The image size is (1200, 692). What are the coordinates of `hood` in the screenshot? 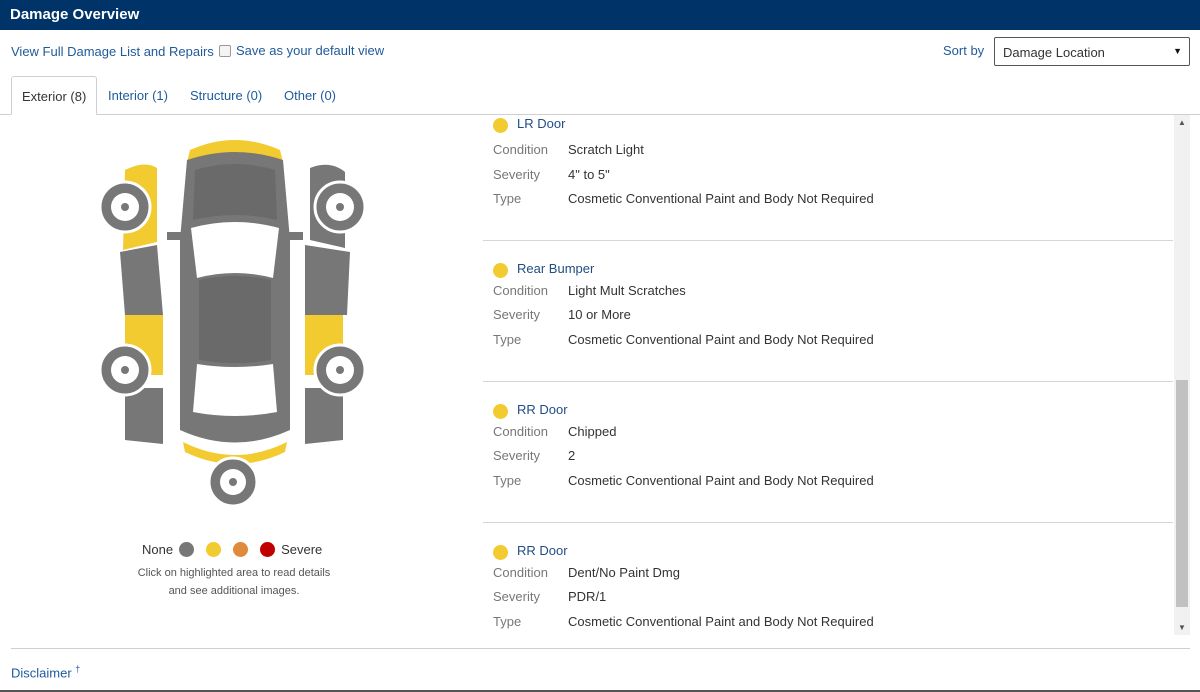 It's located at (235, 192).